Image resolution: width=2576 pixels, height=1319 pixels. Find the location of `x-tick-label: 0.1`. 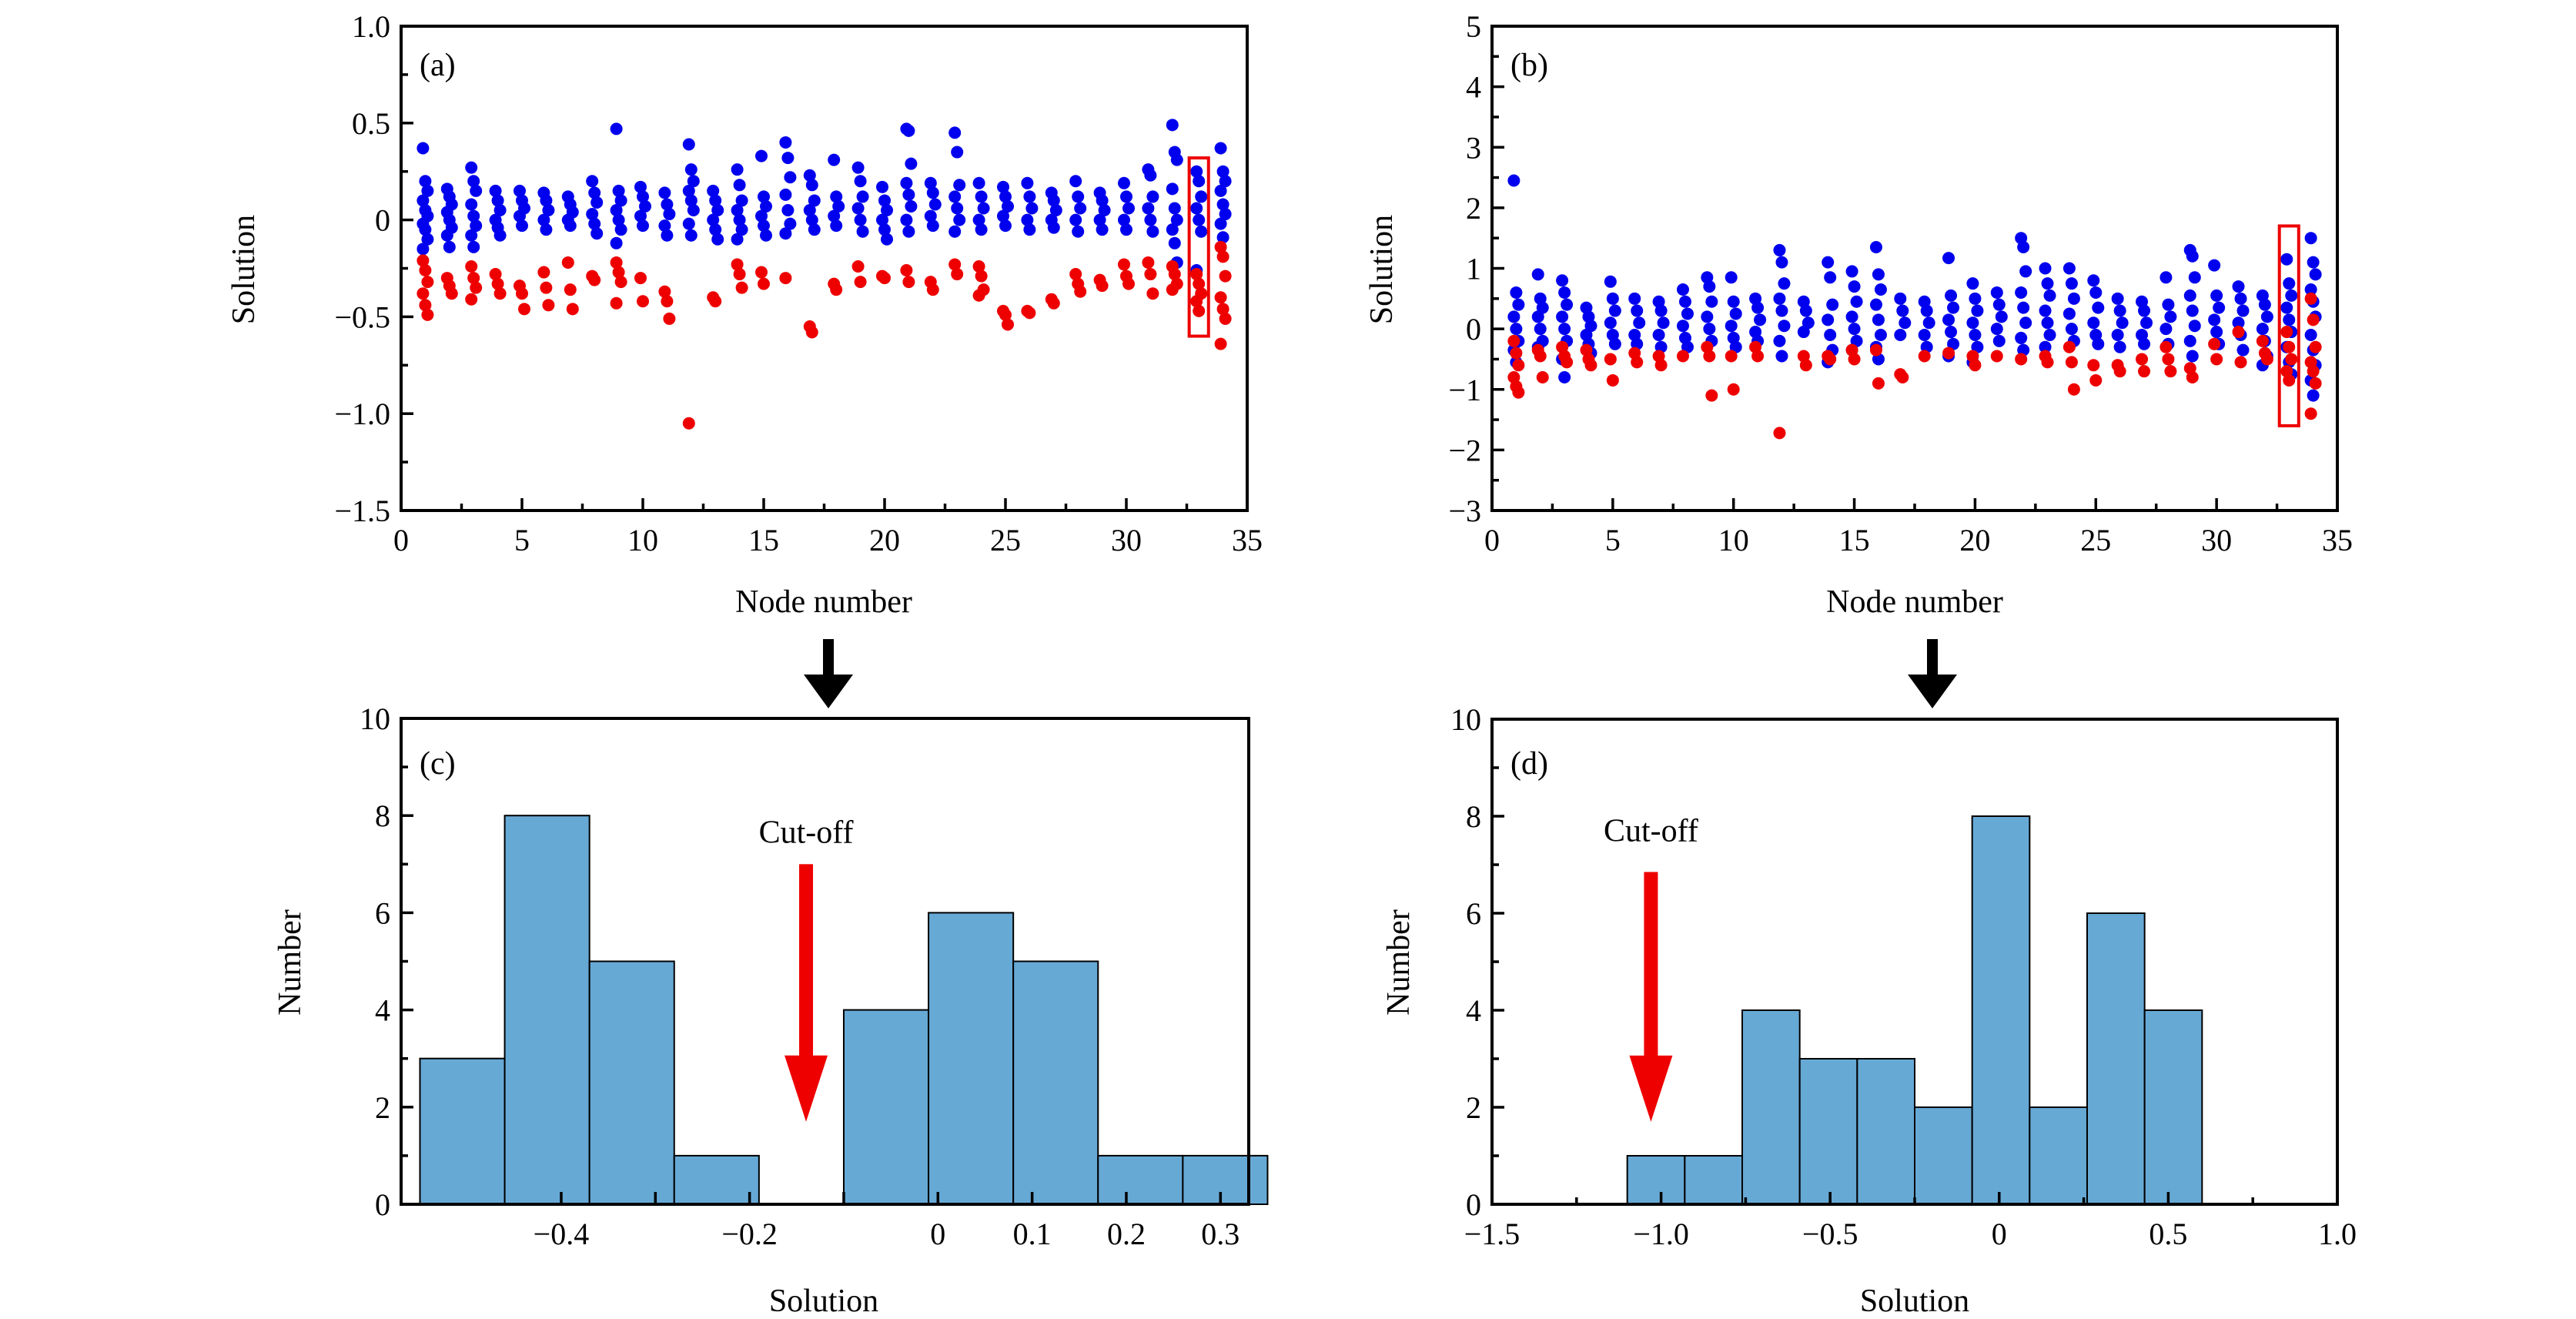

x-tick-label: 0.1 is located at coordinates (1033, 1234).